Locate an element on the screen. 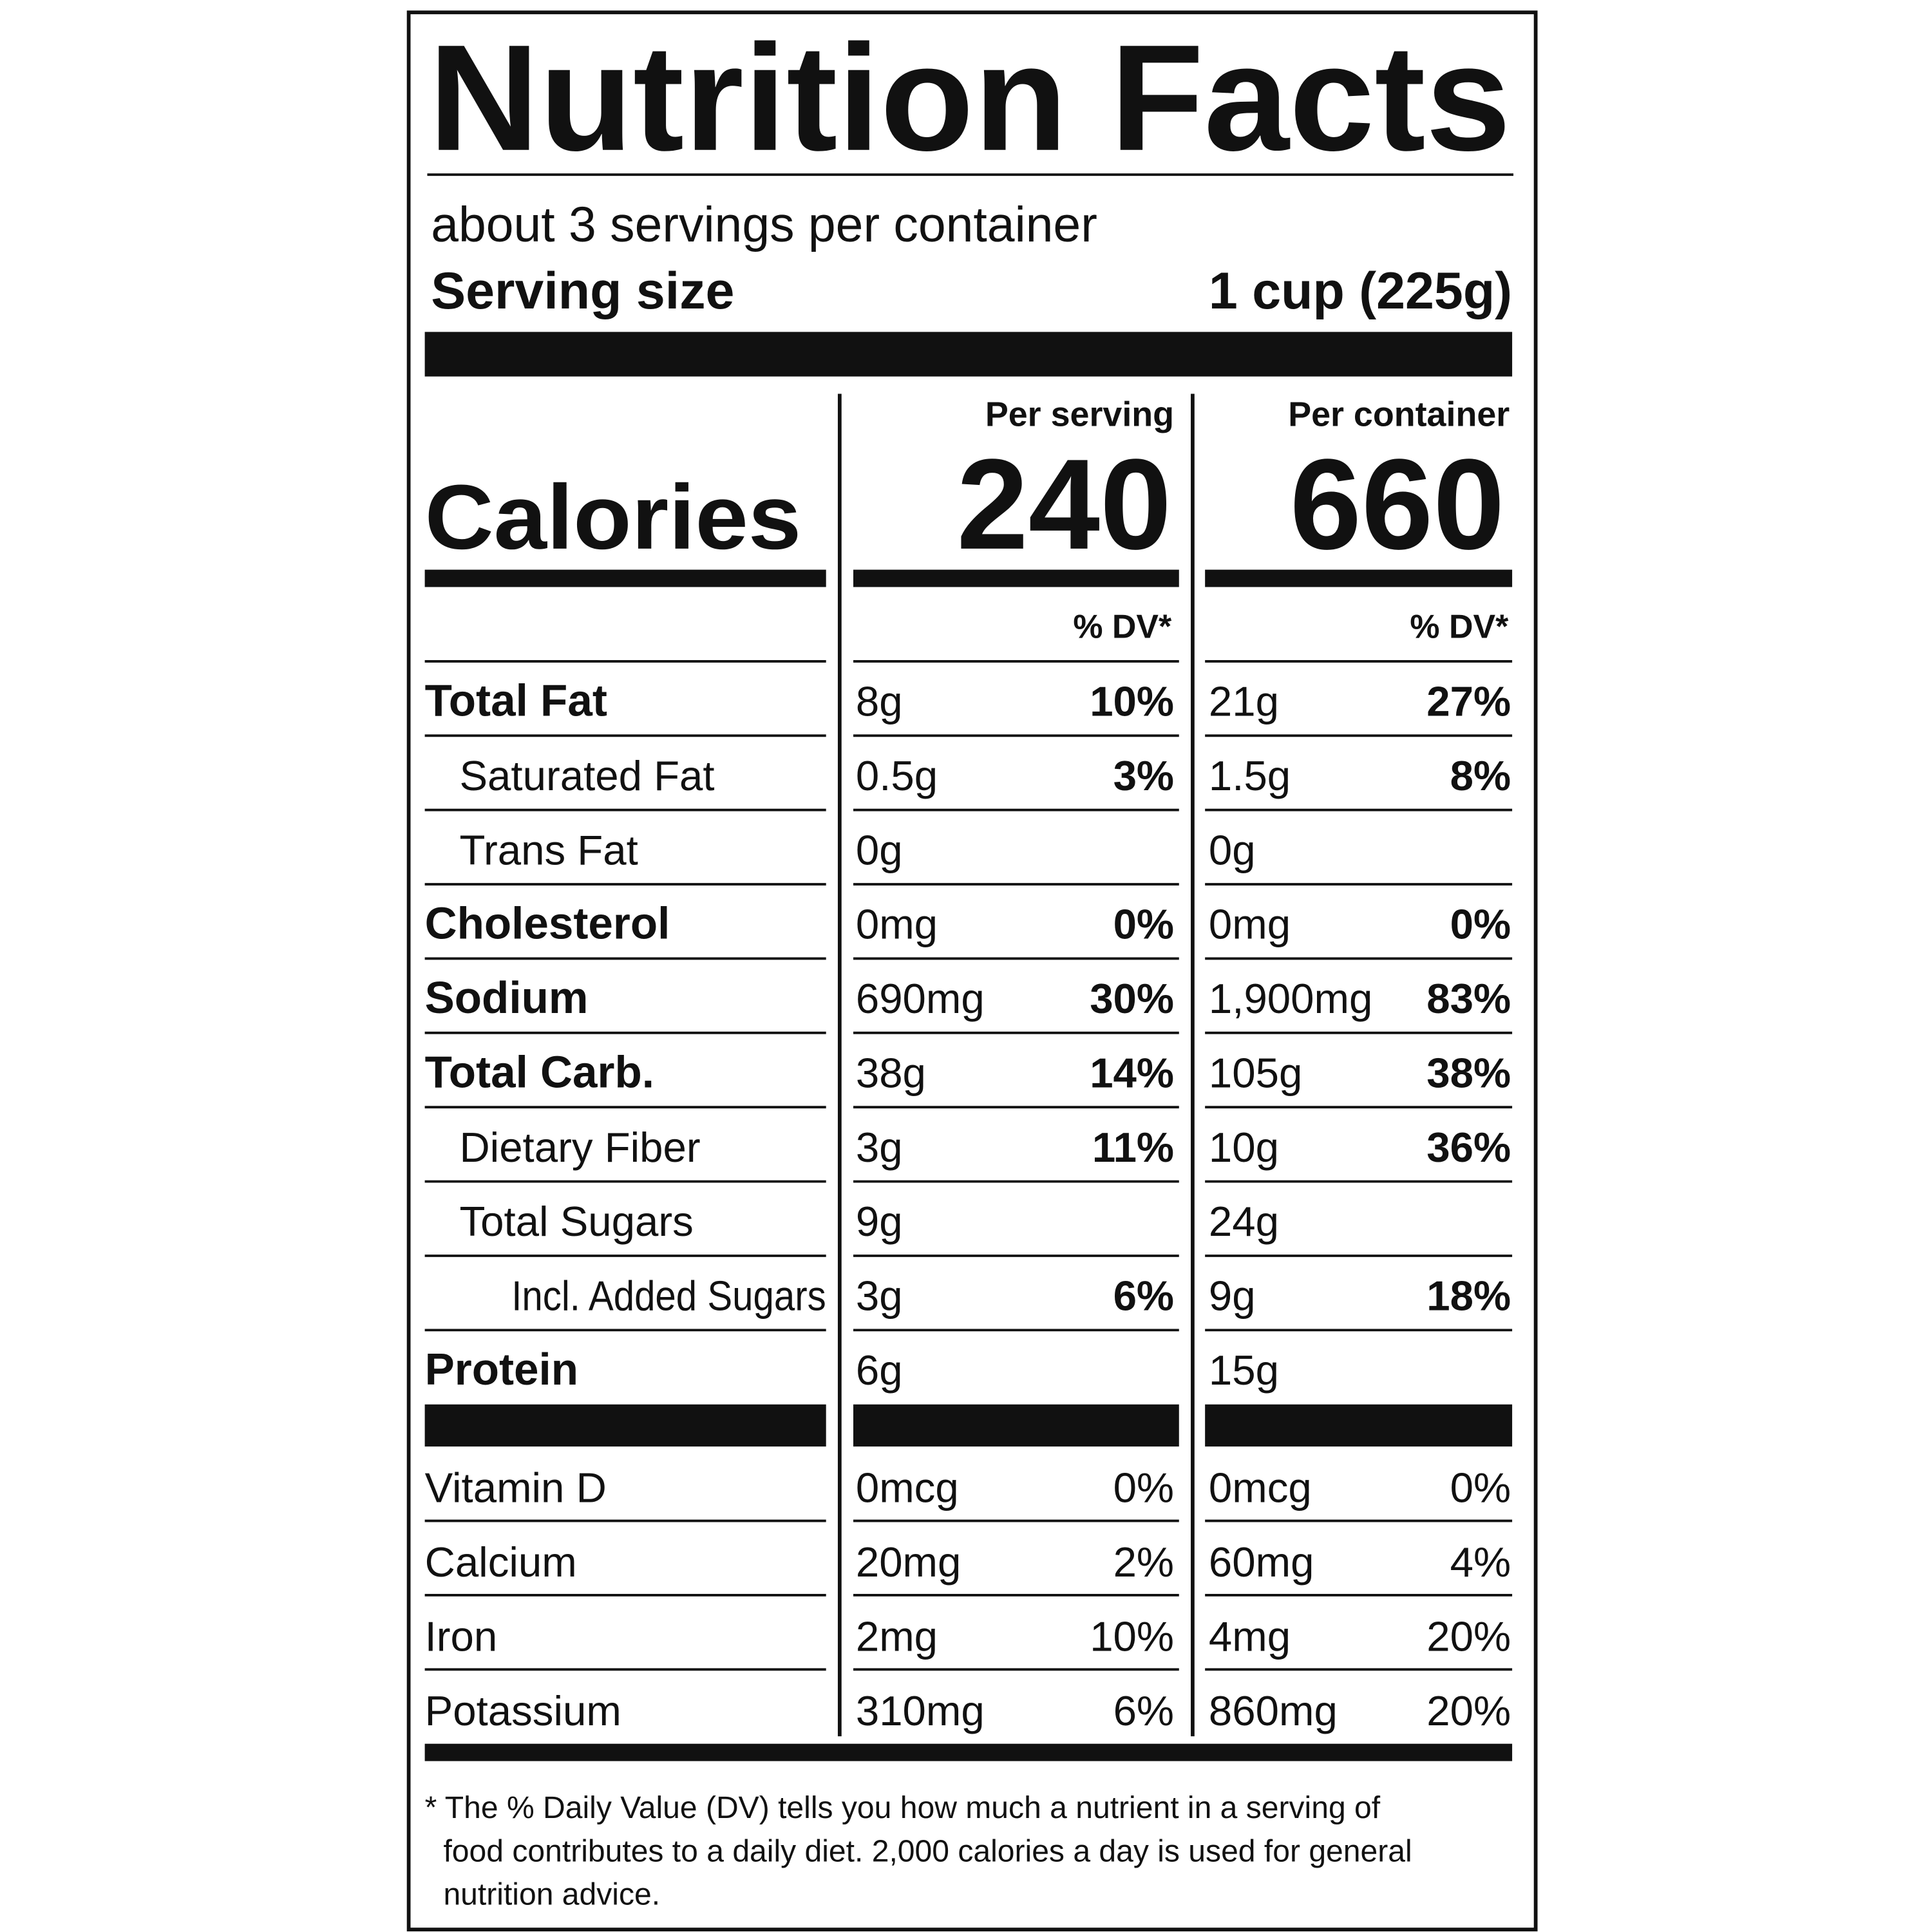  daily-value: 3% is located at coordinates (1144, 776).